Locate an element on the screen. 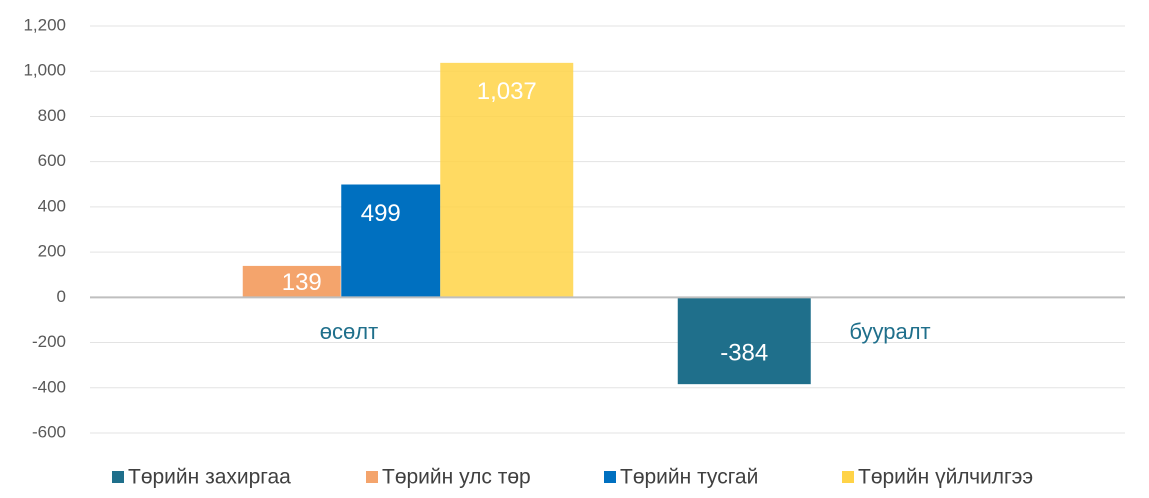  x-tick-label: бууралт is located at coordinates (889, 331).